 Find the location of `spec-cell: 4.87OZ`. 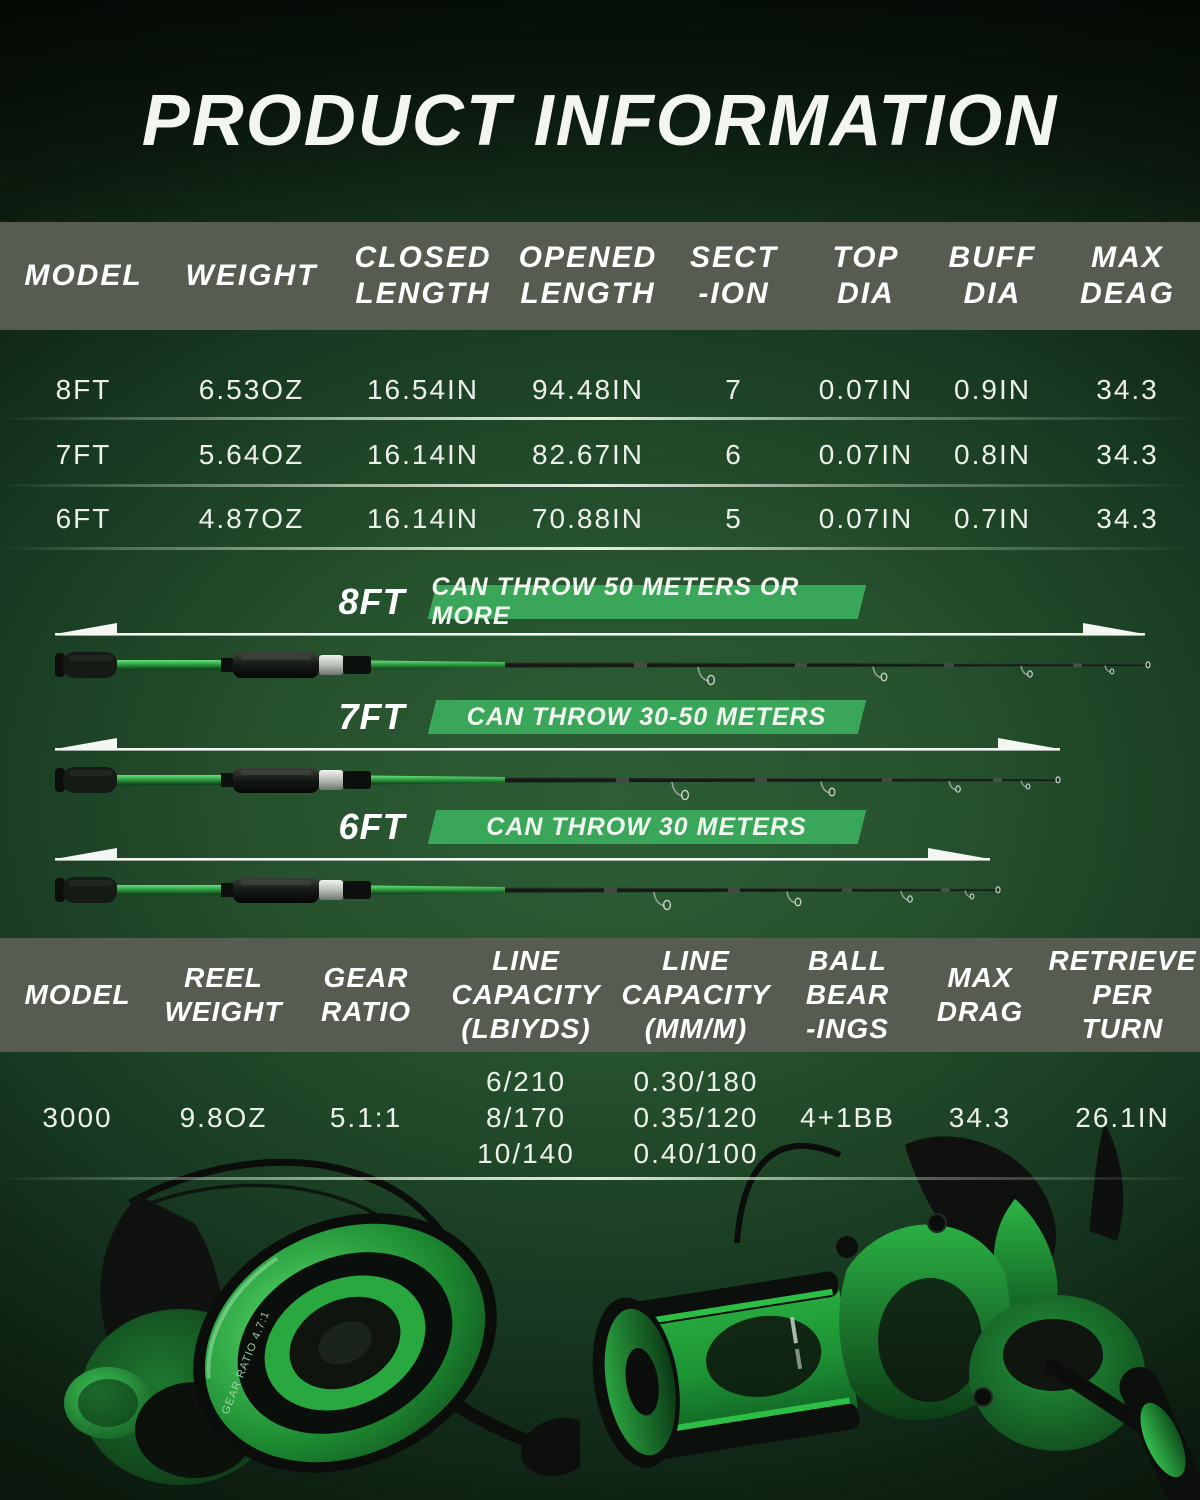

spec-cell: 4.87OZ is located at coordinates (251, 518).